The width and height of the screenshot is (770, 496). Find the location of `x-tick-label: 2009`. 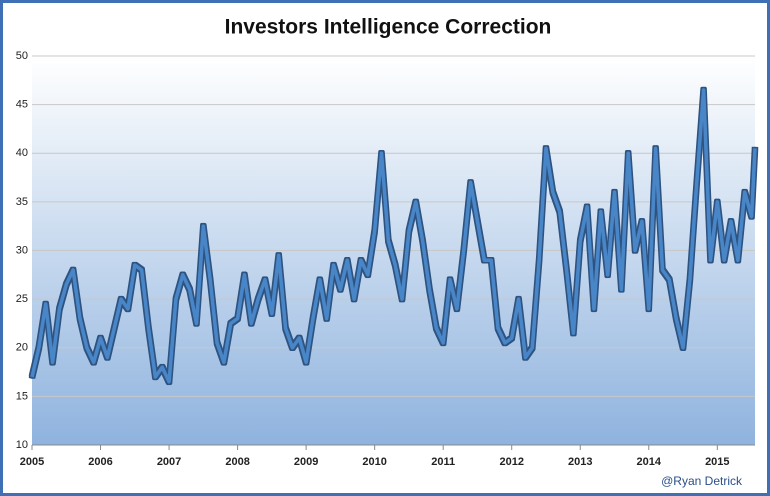

x-tick-label: 2009 is located at coordinates (306, 462).